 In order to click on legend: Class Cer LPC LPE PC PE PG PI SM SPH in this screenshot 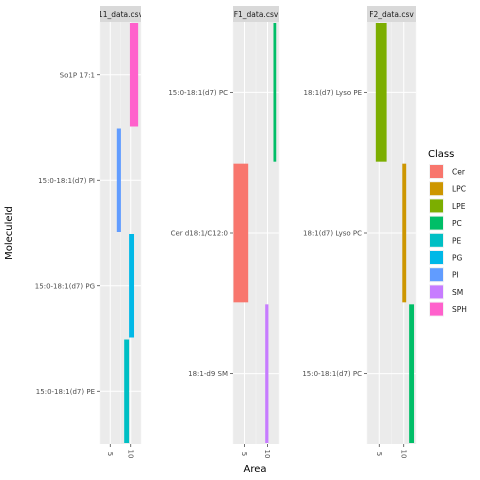, I will do `click(447, 233)`.